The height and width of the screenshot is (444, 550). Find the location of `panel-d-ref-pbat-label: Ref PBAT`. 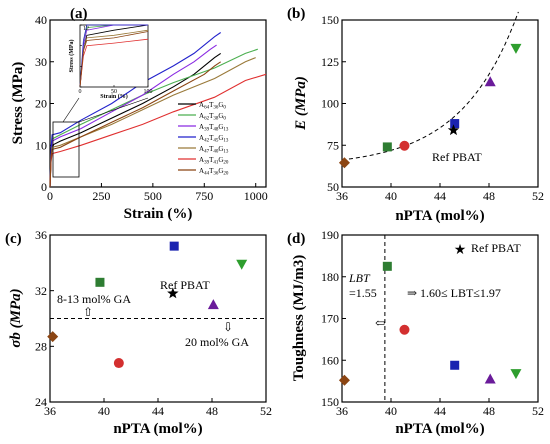

panel-d-ref-pbat-label: Ref PBAT is located at coordinates (496, 248).